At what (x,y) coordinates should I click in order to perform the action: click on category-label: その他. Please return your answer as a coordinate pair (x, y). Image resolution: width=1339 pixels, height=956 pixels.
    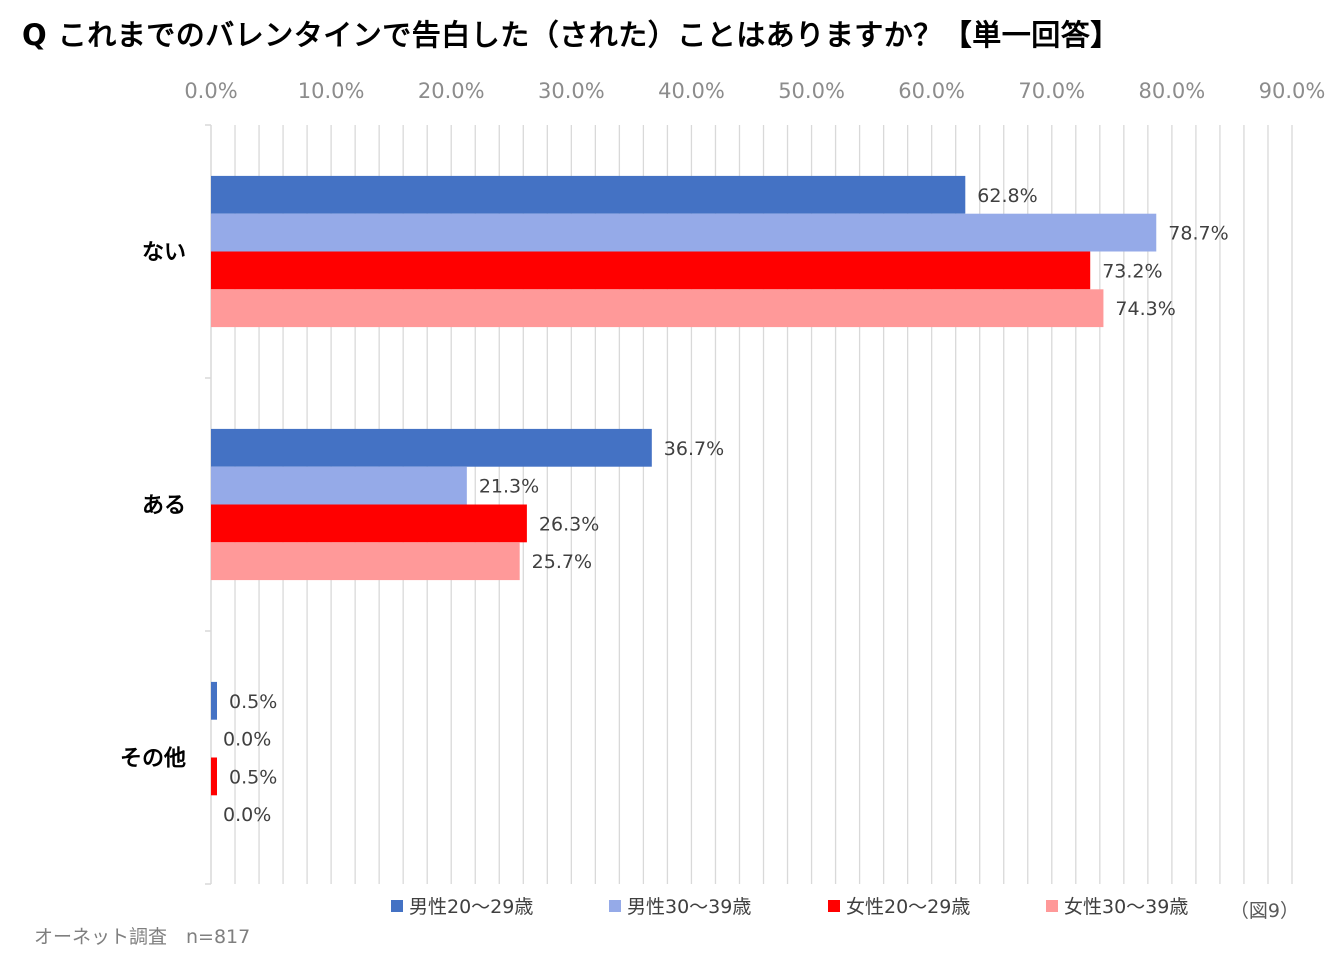
    Looking at the image, I should click on (153, 759).